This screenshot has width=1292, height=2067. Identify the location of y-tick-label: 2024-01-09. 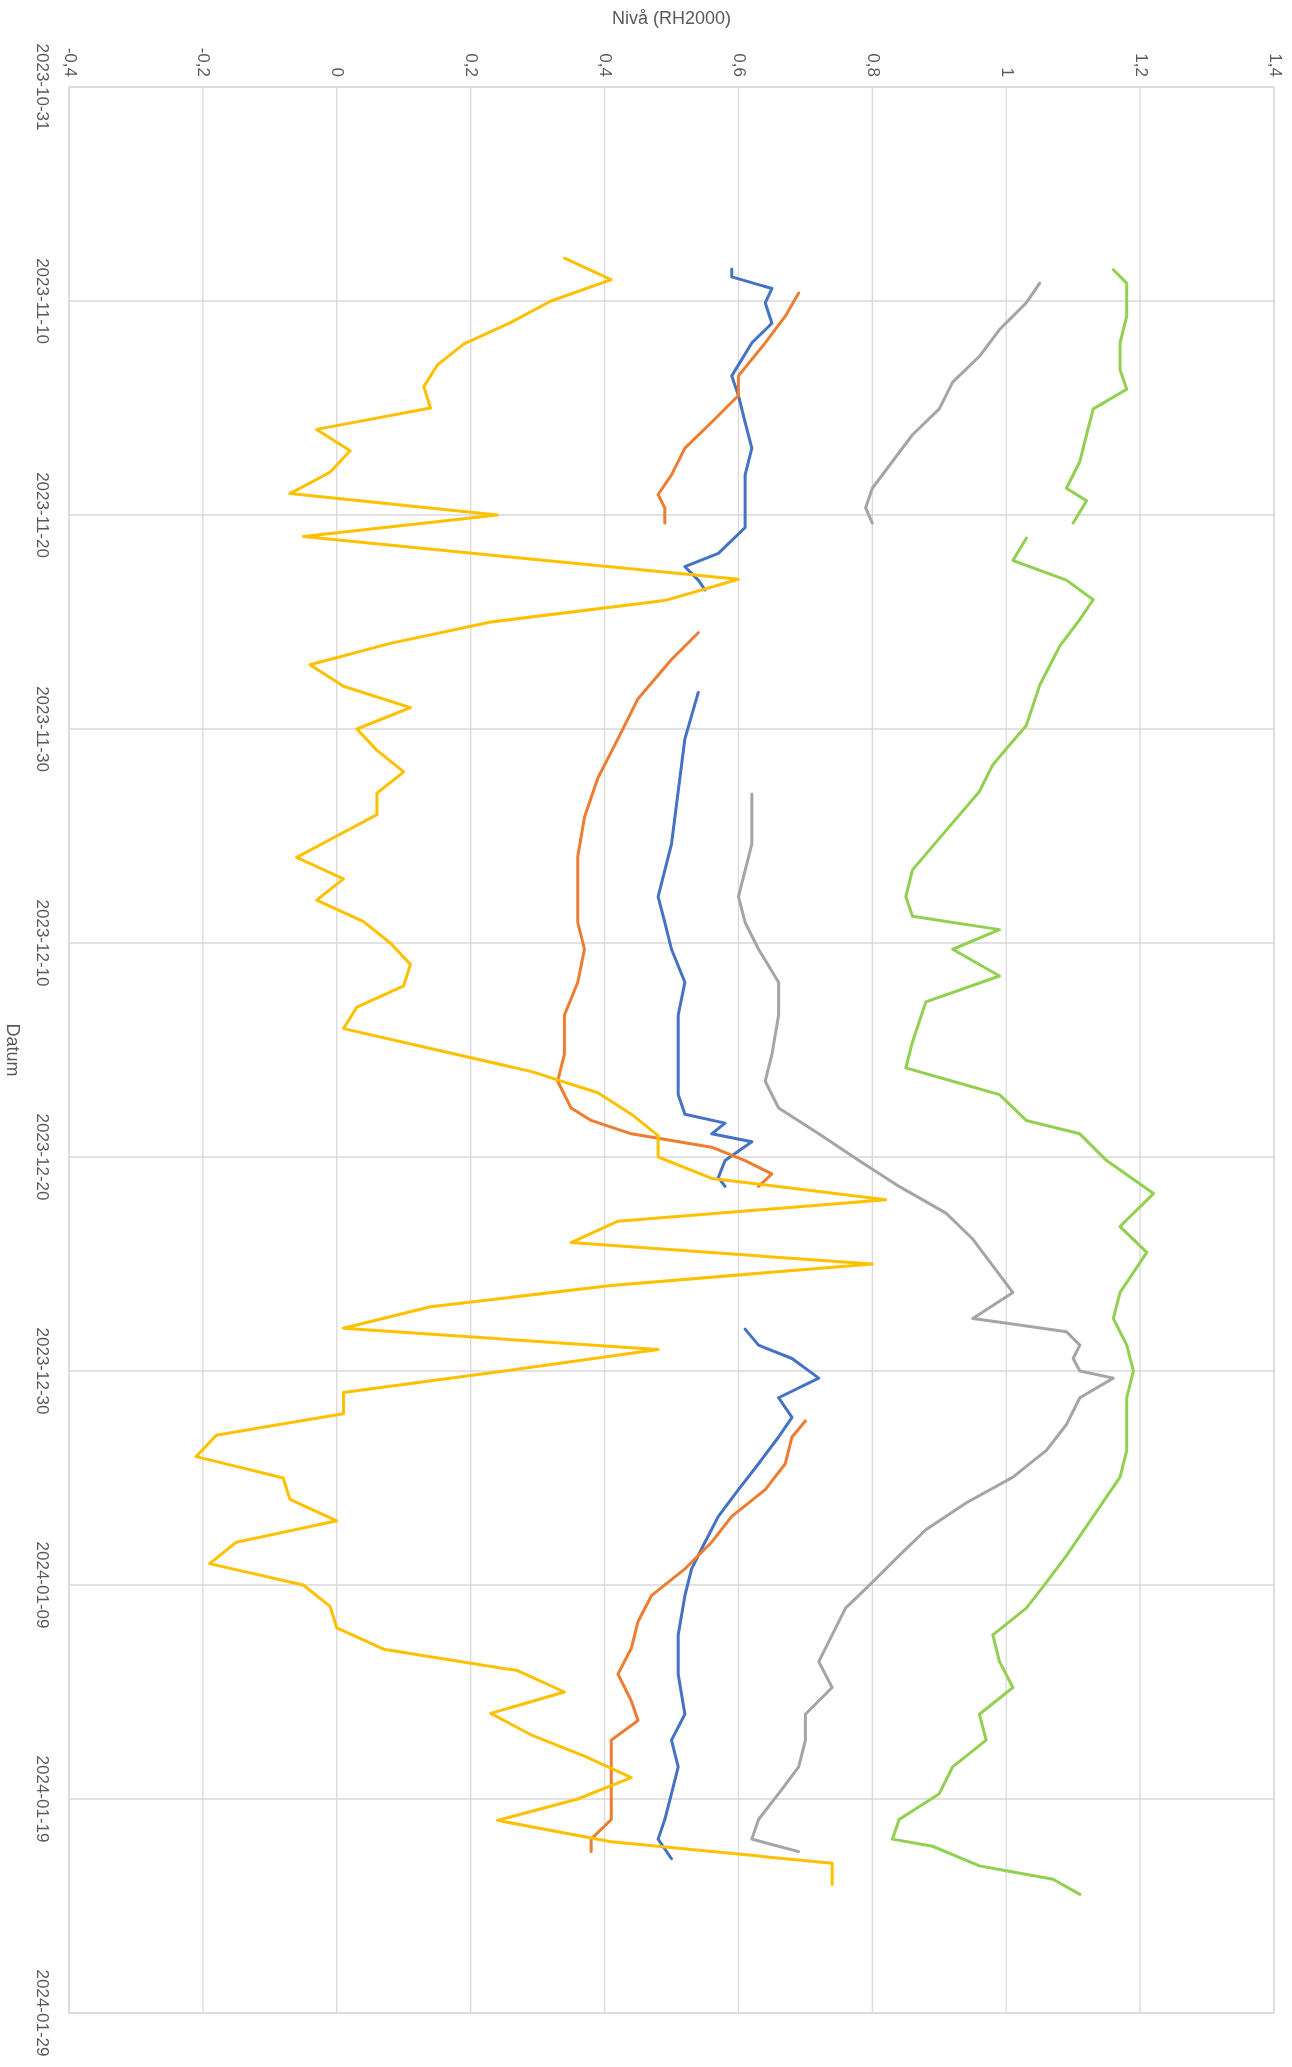
(42, 1585).